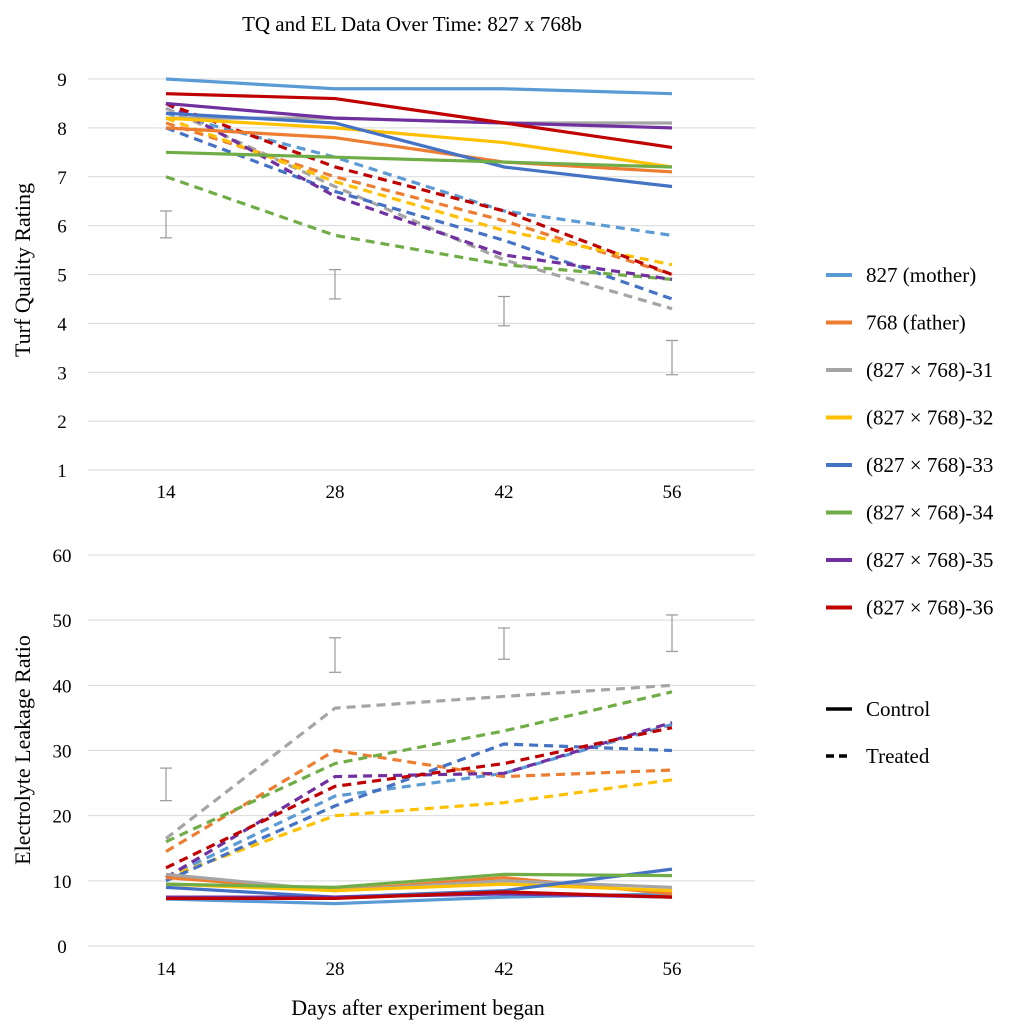 This screenshot has height=1028, width=1029. Describe the element at coordinates (62, 882) in the screenshot. I see `y-tick-label: 10` at that location.